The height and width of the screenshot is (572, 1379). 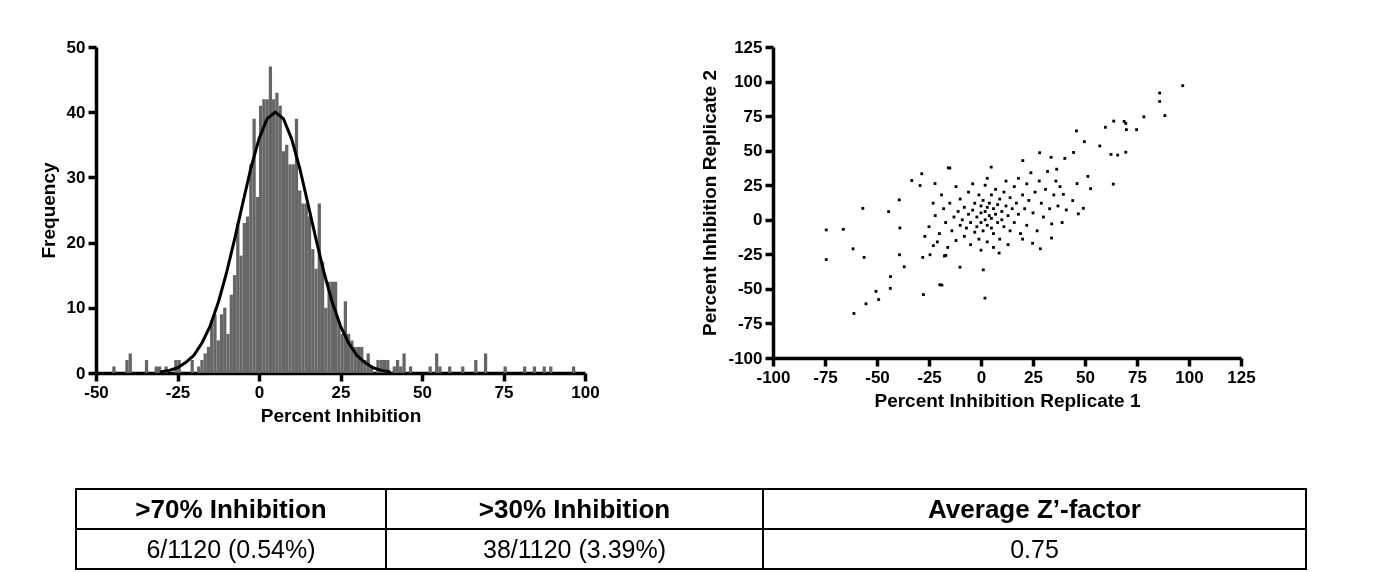 What do you see at coordinates (48, 210) in the screenshot?
I see `y-axis-title: Frequency` at bounding box center [48, 210].